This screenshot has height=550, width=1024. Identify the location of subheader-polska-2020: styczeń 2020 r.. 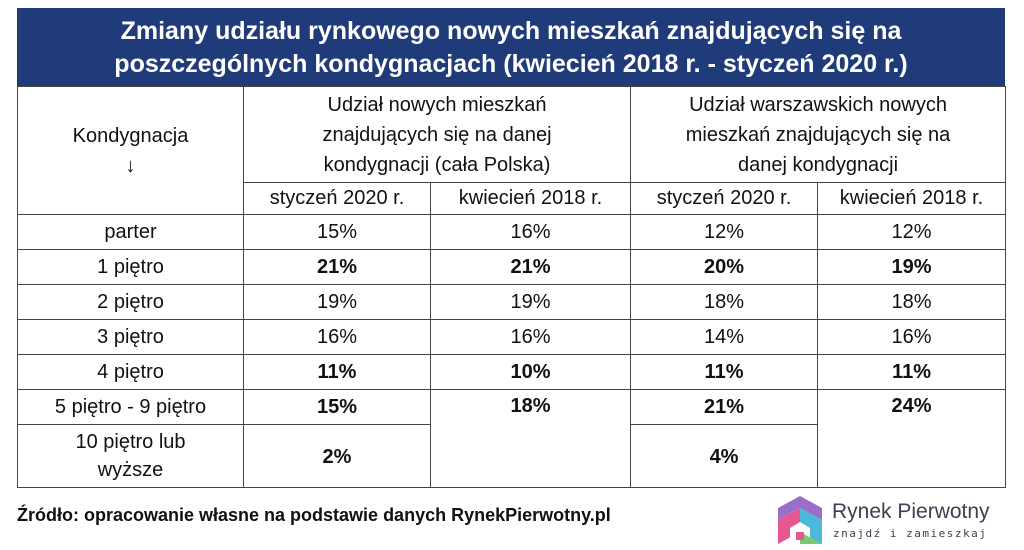
(337, 198).